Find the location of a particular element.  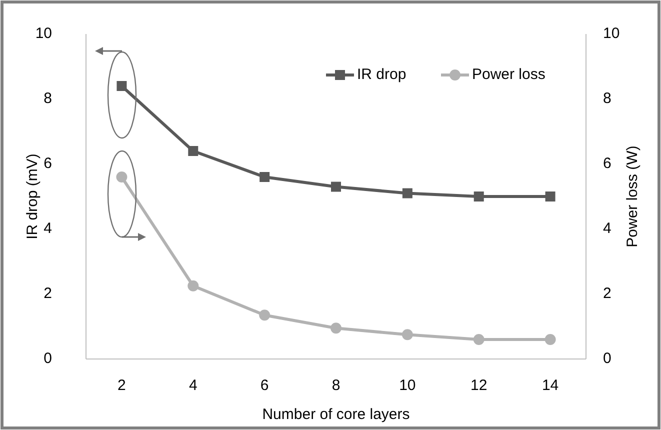

y2-tick-label: 4 is located at coordinates (607, 228).